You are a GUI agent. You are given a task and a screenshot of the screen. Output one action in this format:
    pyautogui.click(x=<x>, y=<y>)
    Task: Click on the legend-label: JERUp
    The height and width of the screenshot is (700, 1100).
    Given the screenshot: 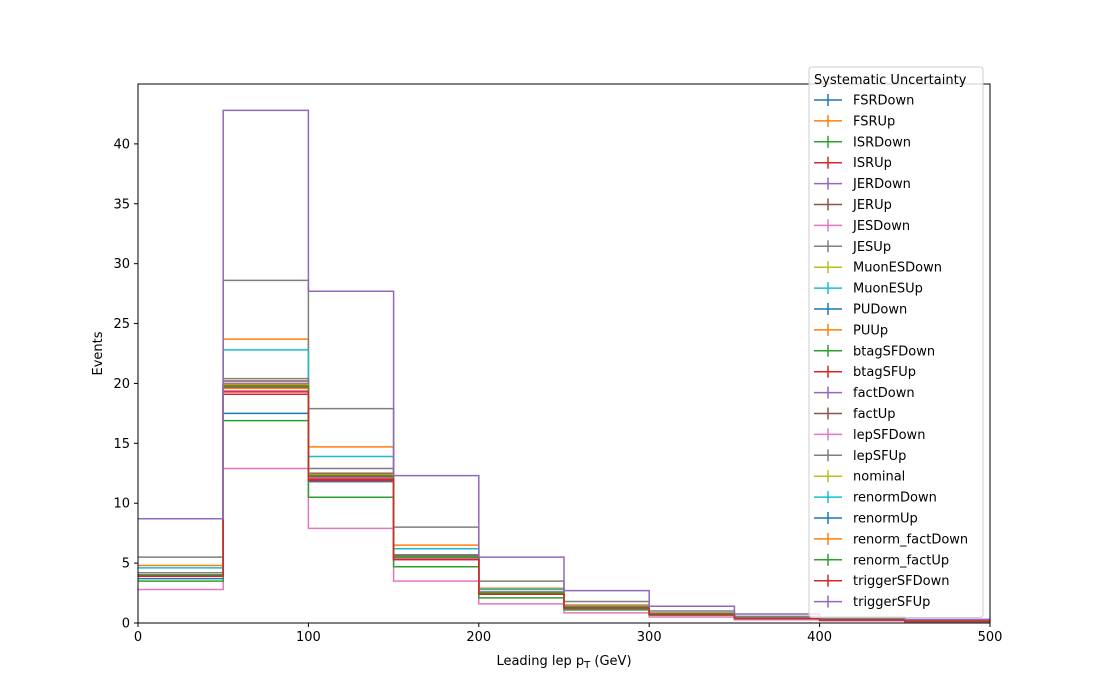 What is the action you would take?
    pyautogui.click(x=872, y=205)
    